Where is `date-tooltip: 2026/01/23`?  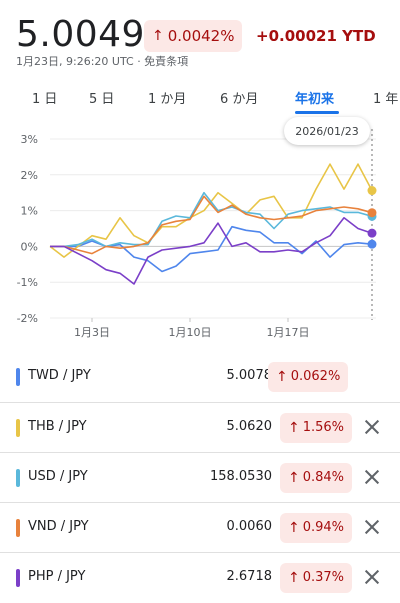 date-tooltip: 2026/01/23 is located at coordinates (327, 131).